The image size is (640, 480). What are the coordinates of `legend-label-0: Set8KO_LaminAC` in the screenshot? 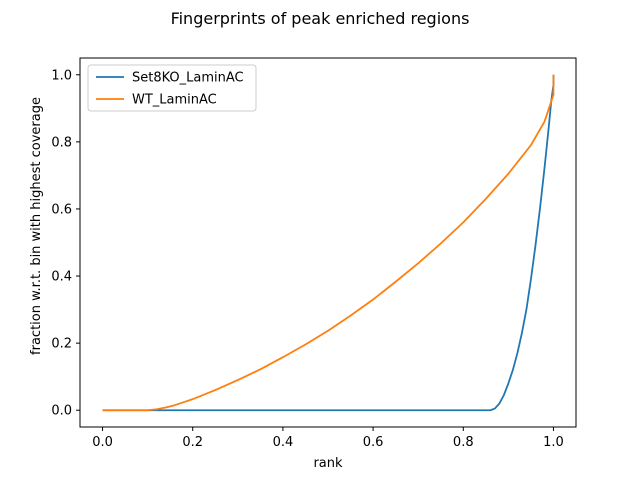 It's located at (188, 78).